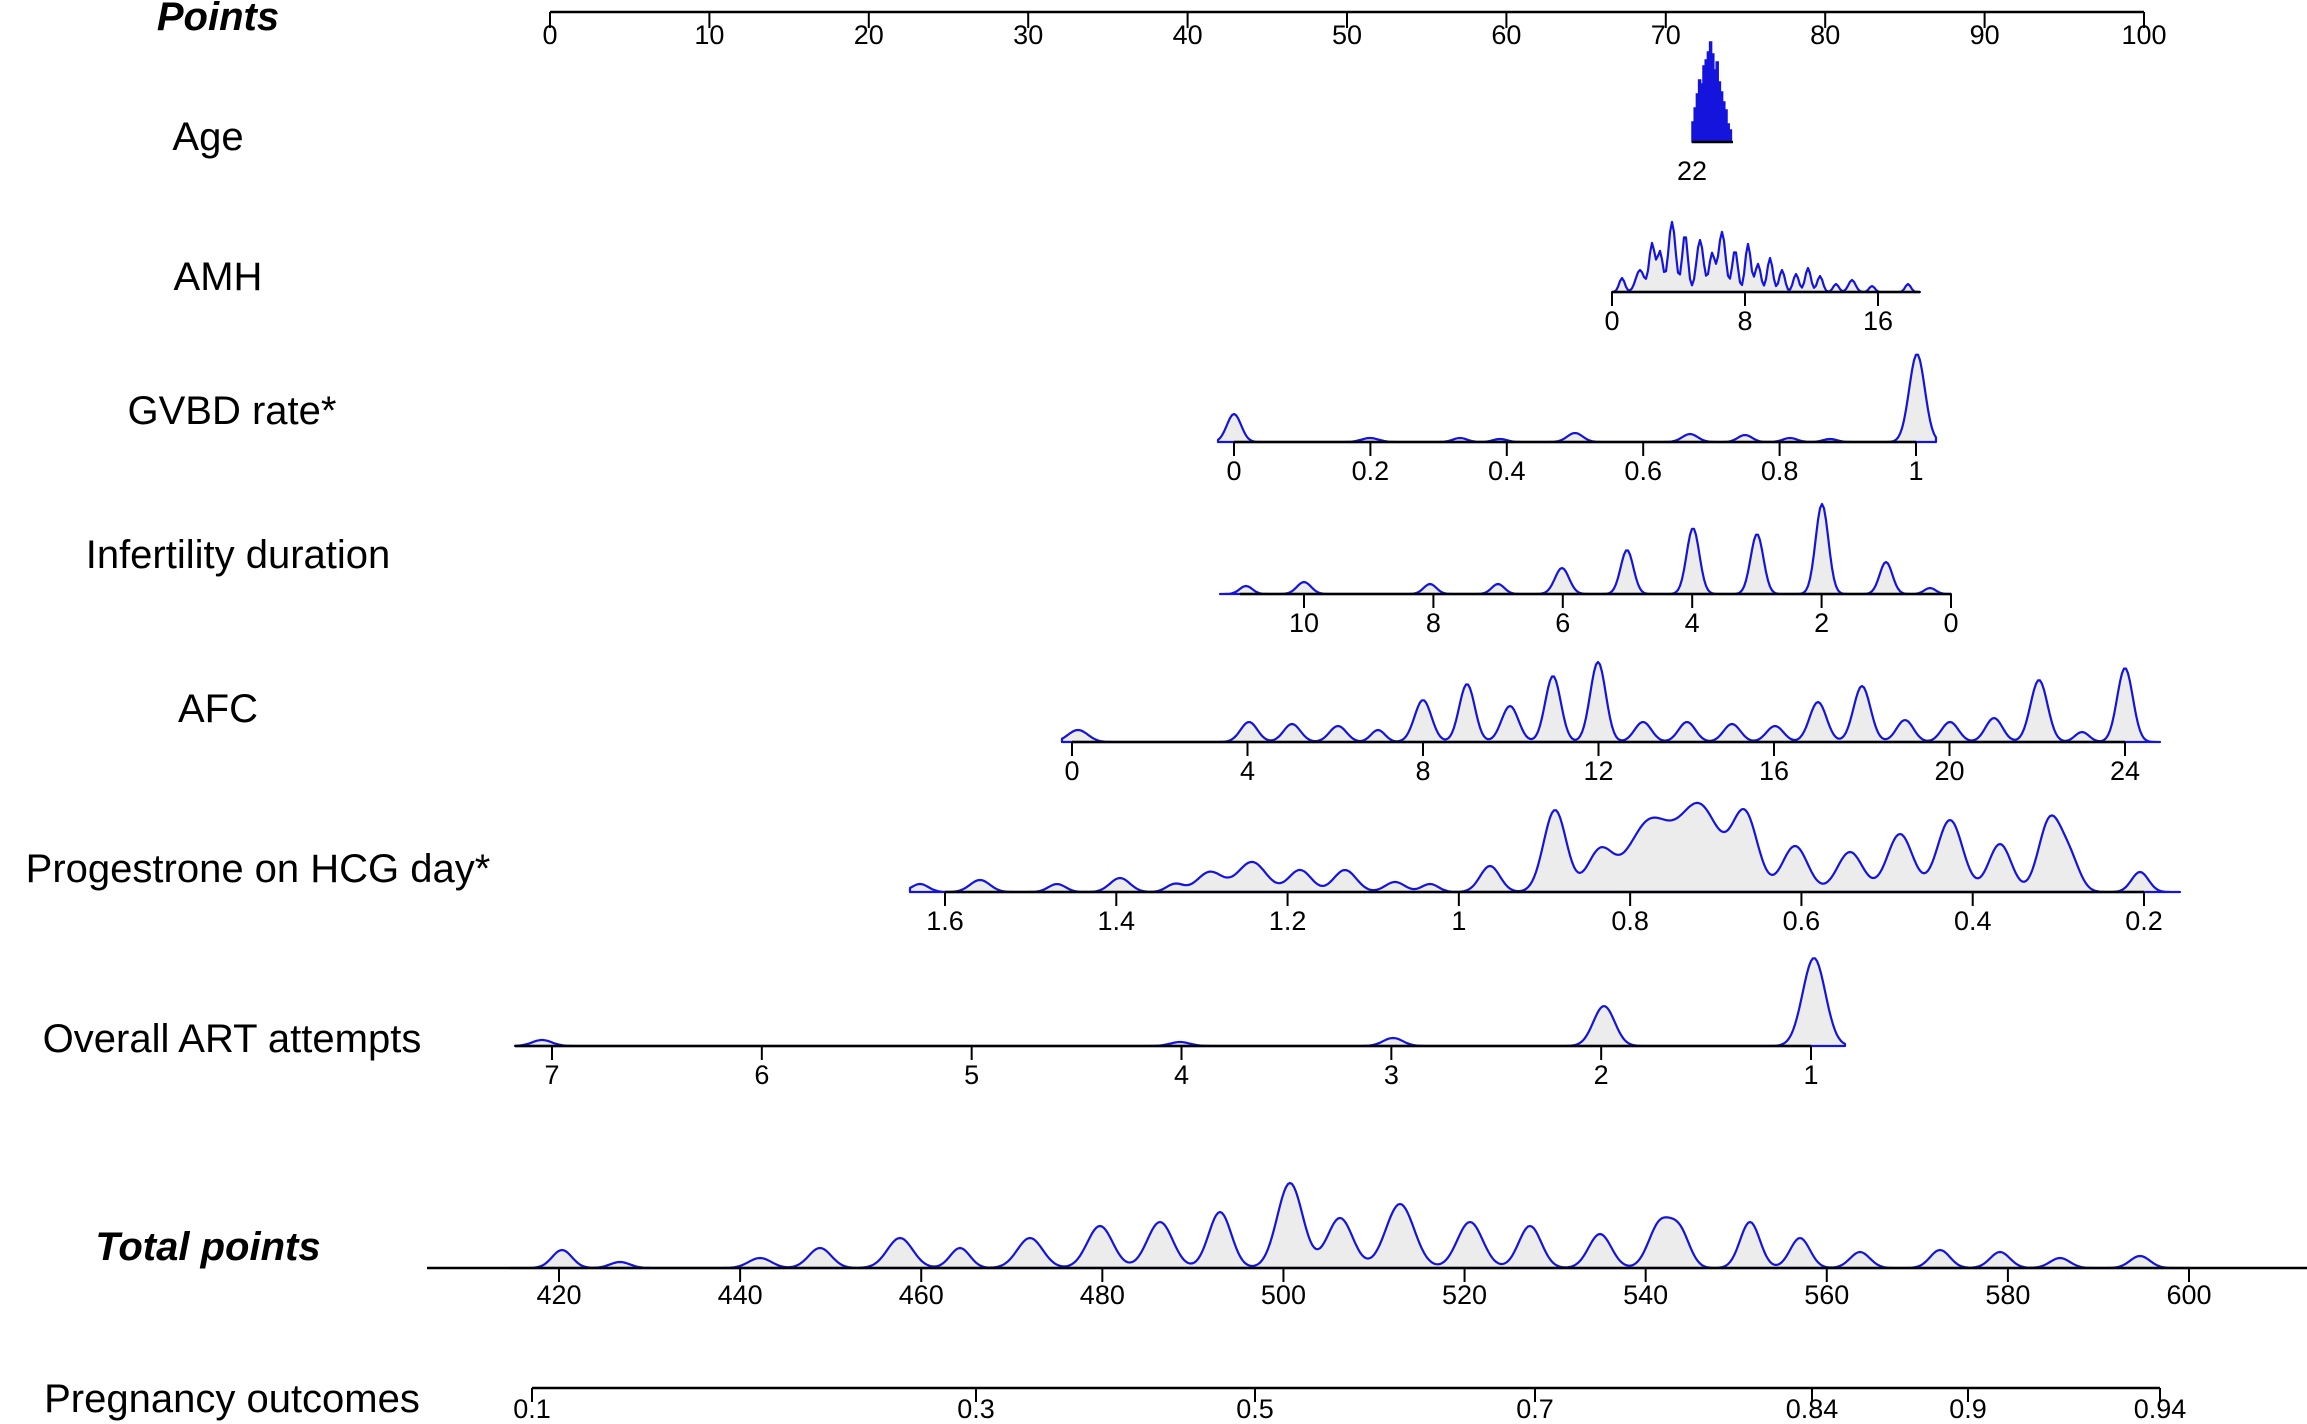 Image resolution: width=2307 pixels, height=1424 pixels. What do you see at coordinates (1878, 321) in the screenshot?
I see `amh-tick-label: 16` at bounding box center [1878, 321].